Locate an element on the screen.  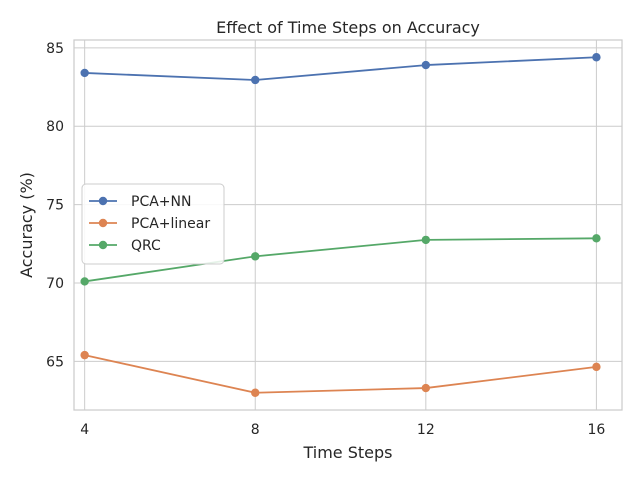
legend-label: PCA+NN is located at coordinates (161, 202).